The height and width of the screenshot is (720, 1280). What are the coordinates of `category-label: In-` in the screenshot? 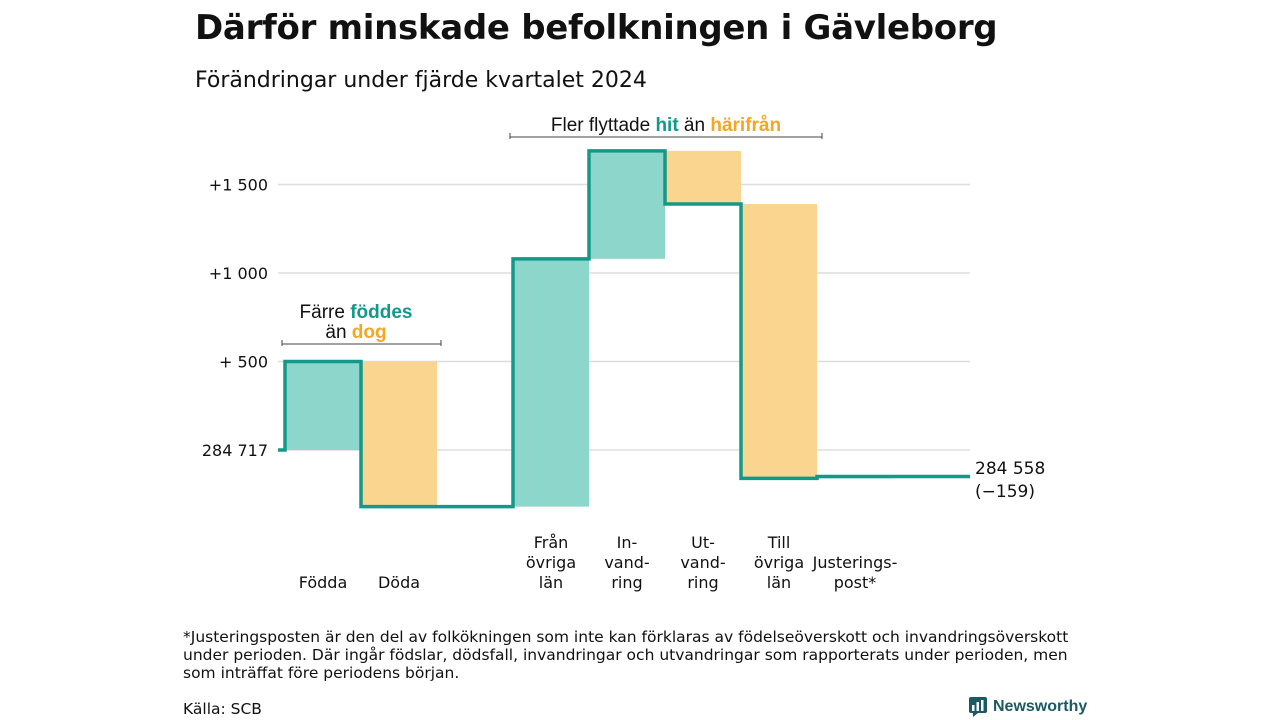 It's located at (627, 542).